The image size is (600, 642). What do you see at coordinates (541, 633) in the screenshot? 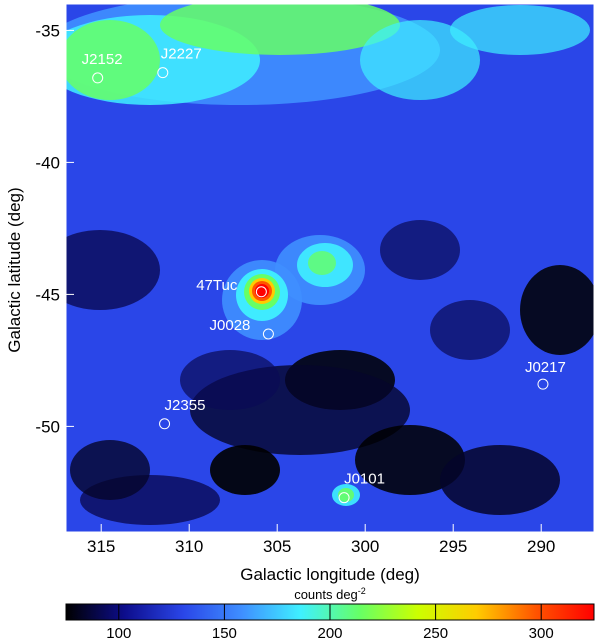
I see `colorbar-tick-label: 300` at bounding box center [541, 633].